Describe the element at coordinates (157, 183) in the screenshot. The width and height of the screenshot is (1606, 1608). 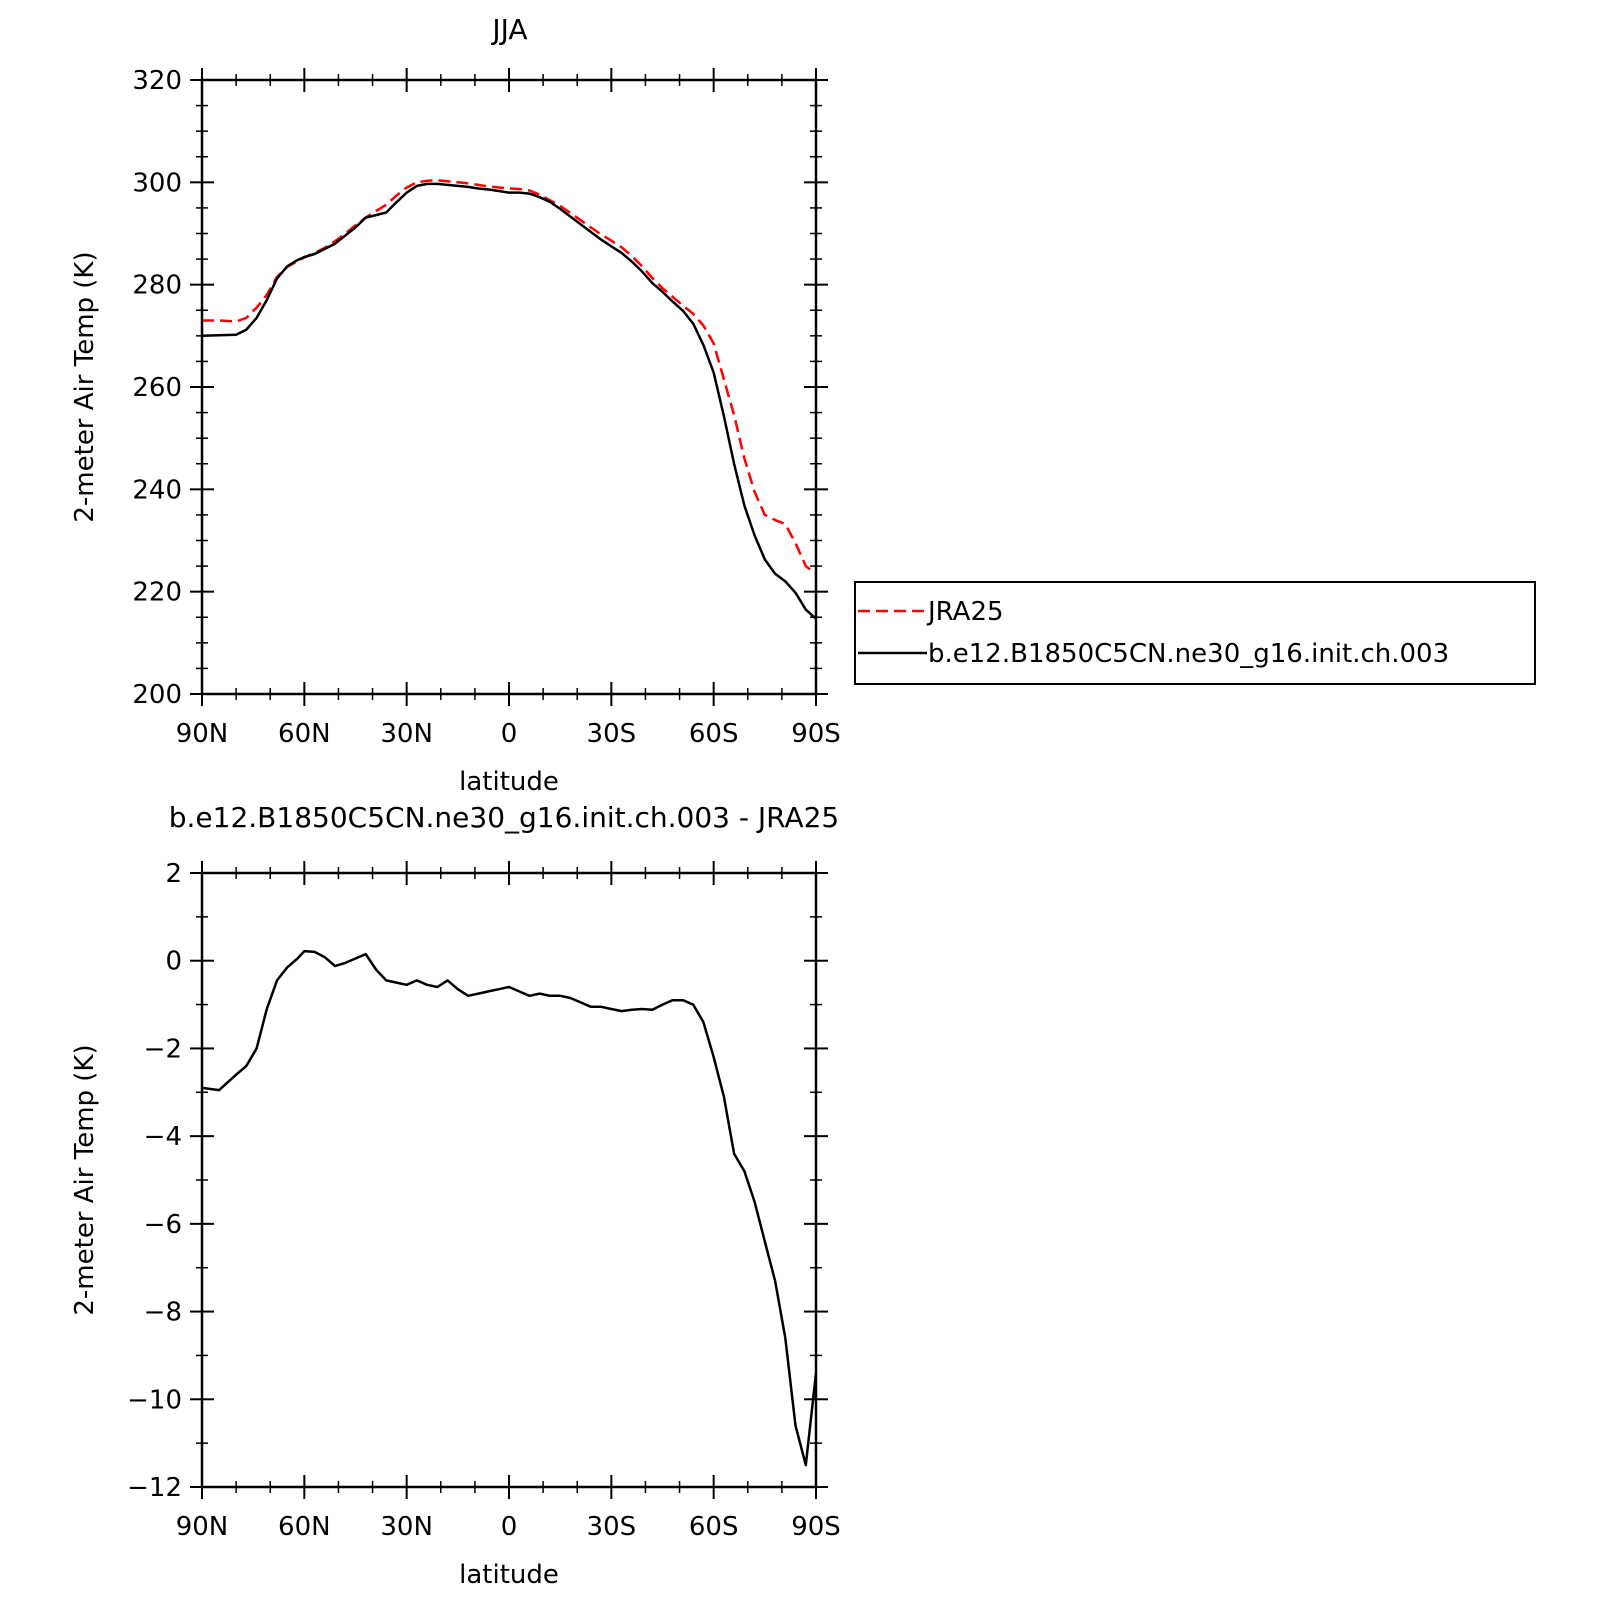
I see `top-y-tick-label: 300` at that location.